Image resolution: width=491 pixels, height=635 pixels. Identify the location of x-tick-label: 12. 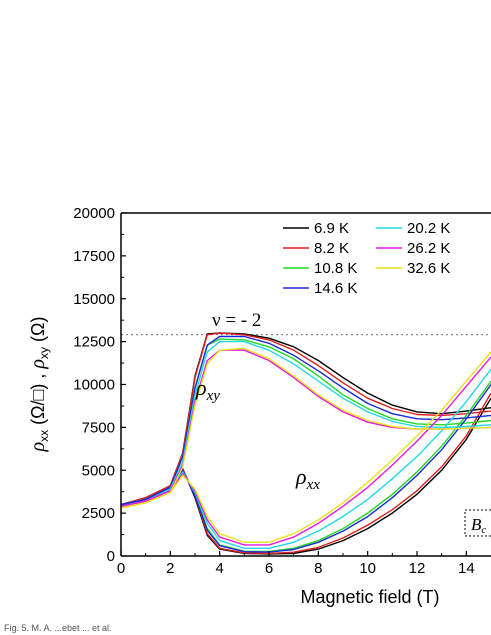
(417, 568).